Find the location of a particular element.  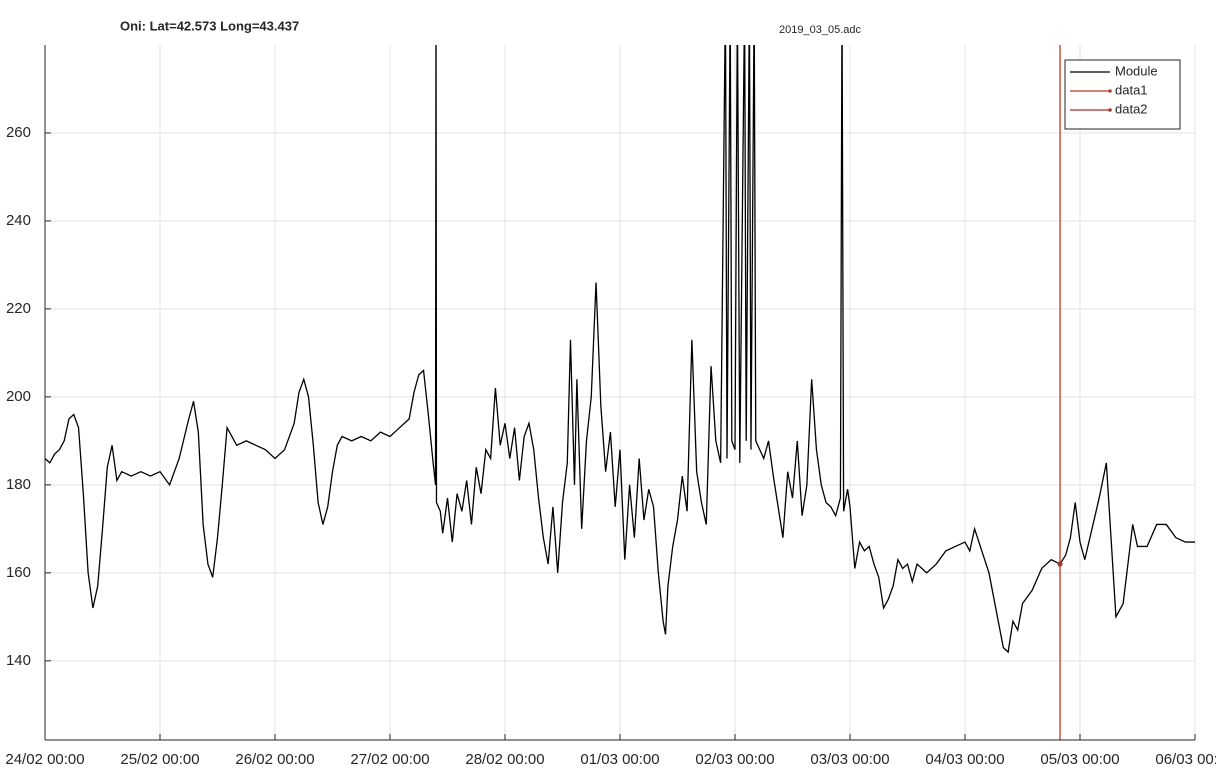

x-tick-label: 03/03 00:00 is located at coordinates (849, 759).